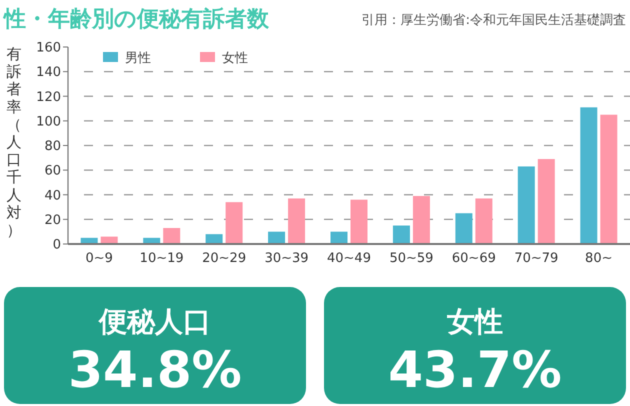 The width and height of the screenshot is (630, 406). Describe the element at coordinates (474, 321) in the screenshot. I see `text: 女性` at that location.